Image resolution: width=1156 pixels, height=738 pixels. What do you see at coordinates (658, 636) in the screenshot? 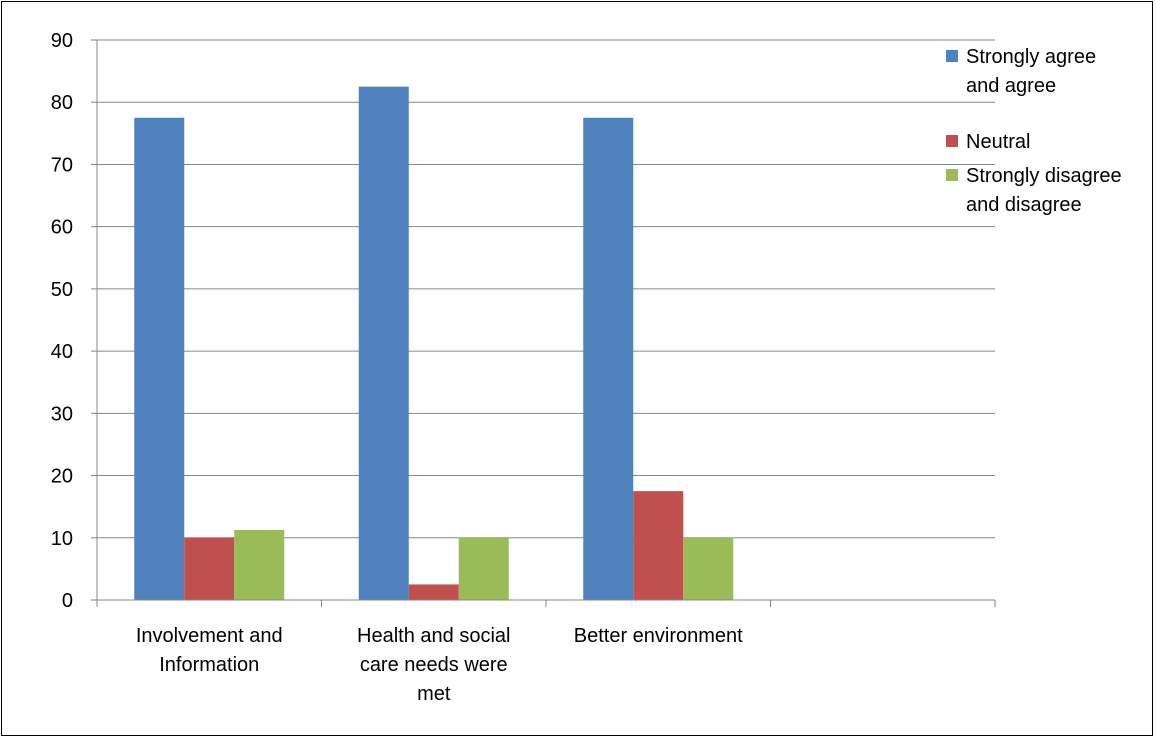
I see `x-tick-label: Better environment` at bounding box center [658, 636].